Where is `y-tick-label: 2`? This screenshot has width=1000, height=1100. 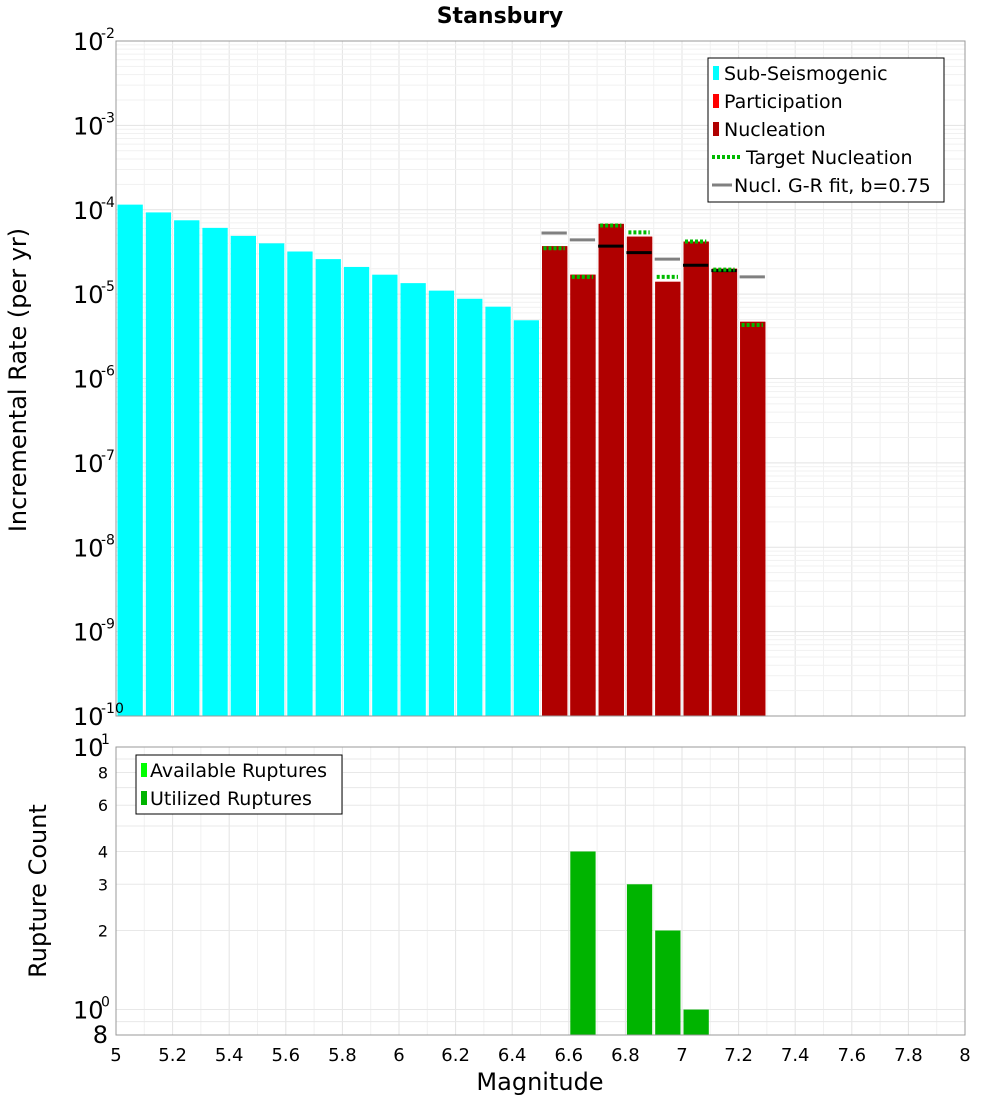
y-tick-label: 2 is located at coordinates (103, 931).